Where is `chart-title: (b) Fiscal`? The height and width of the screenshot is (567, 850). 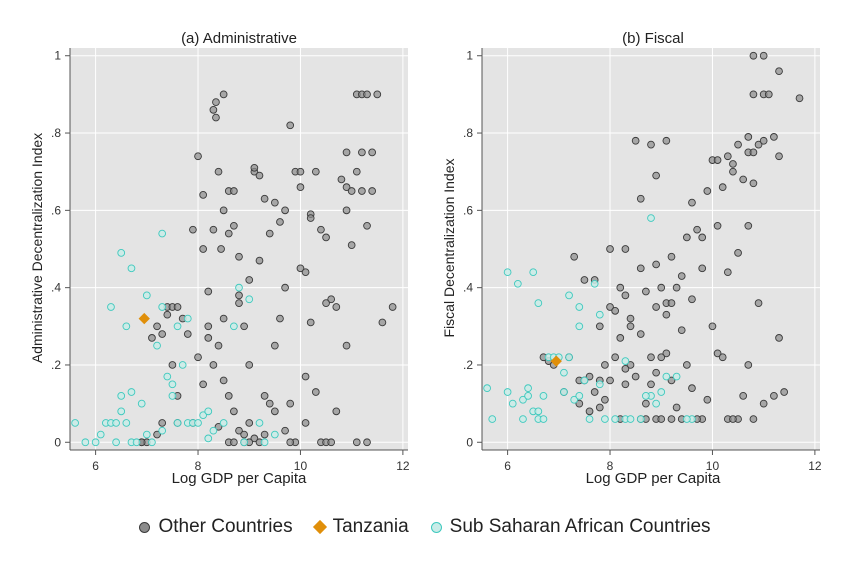
chart-title: (b) Fiscal is located at coordinates (653, 38).